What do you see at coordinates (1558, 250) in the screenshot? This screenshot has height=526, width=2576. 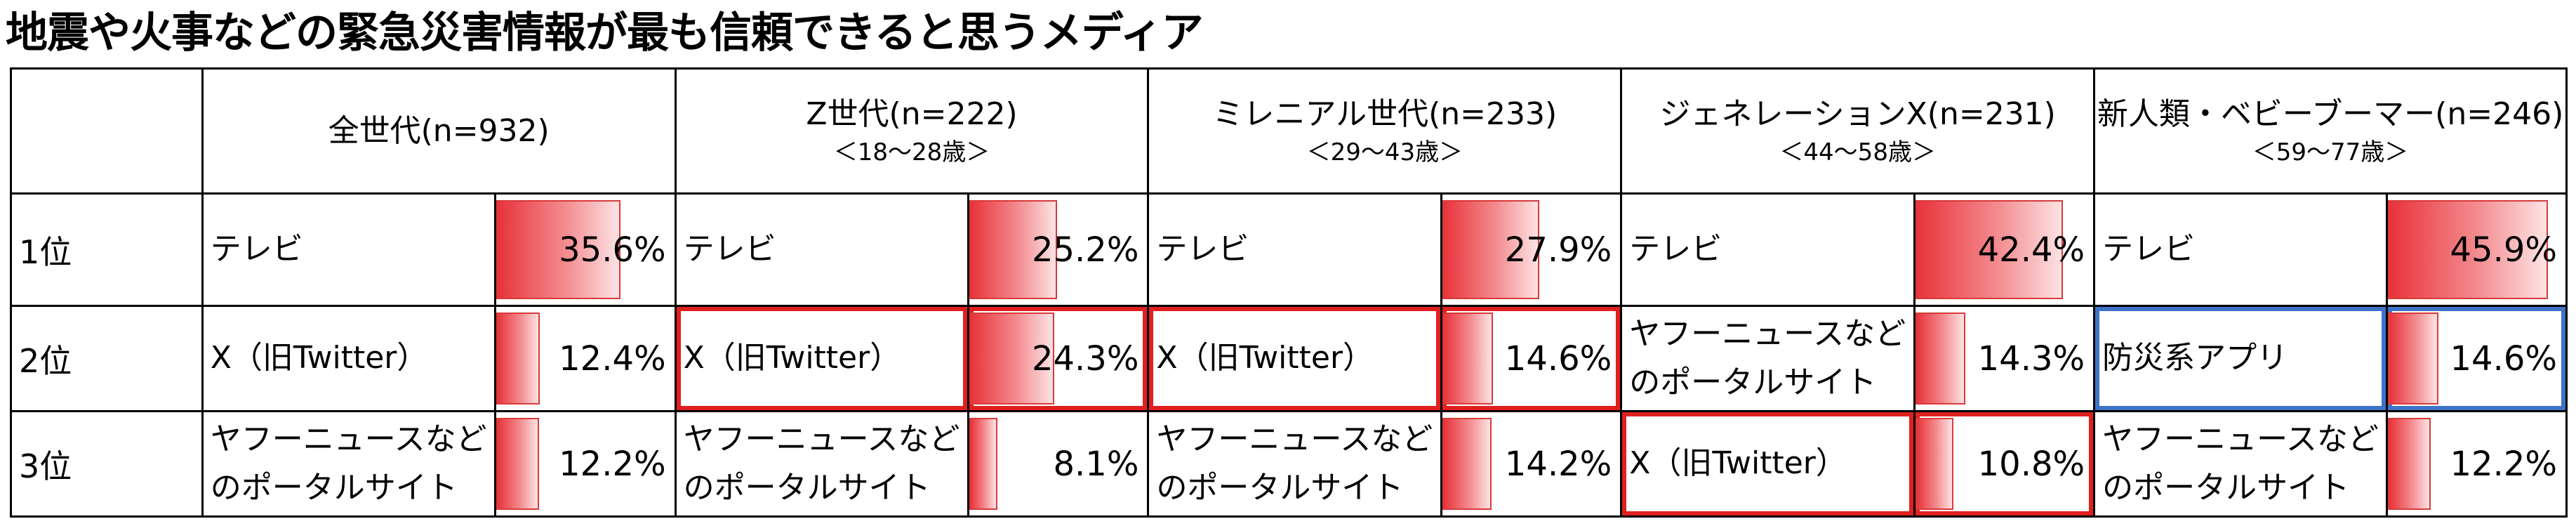 I see `value-label: 27.9%` at bounding box center [1558, 250].